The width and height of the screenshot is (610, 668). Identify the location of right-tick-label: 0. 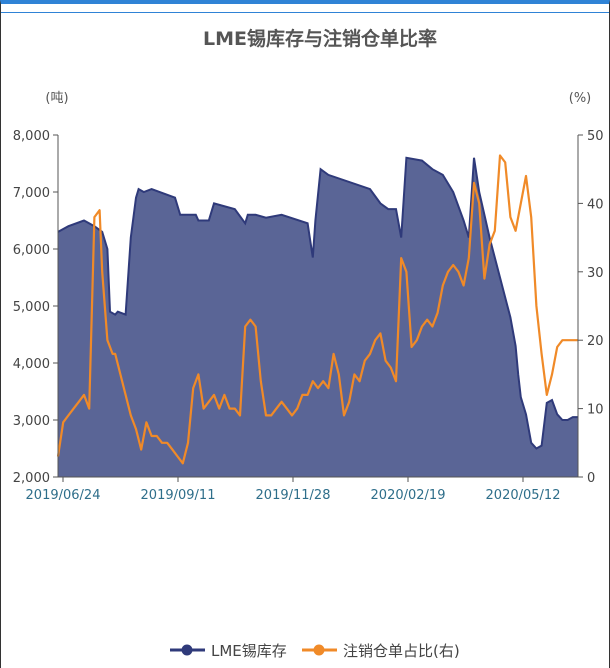
(591, 478).